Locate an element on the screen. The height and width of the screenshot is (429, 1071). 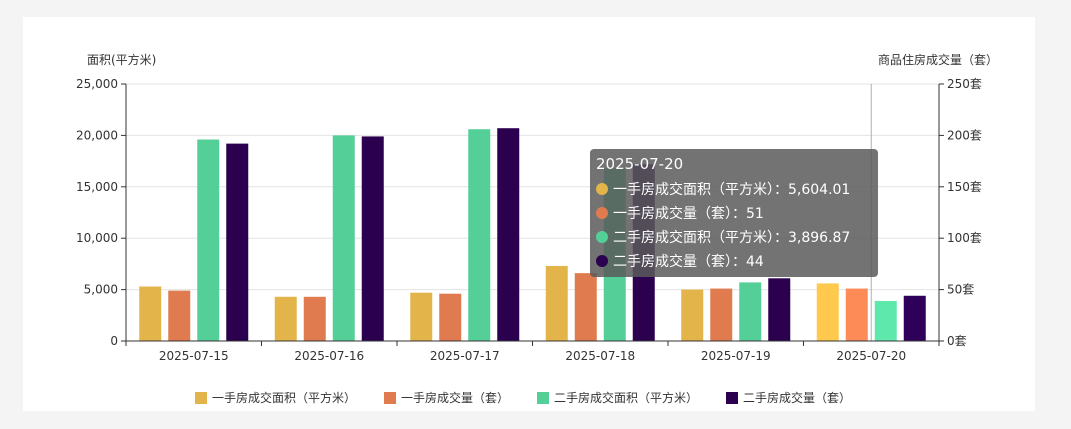
tooltip-row-label: 一手房成交面积（平方米）：5,604.01 is located at coordinates (732, 190).